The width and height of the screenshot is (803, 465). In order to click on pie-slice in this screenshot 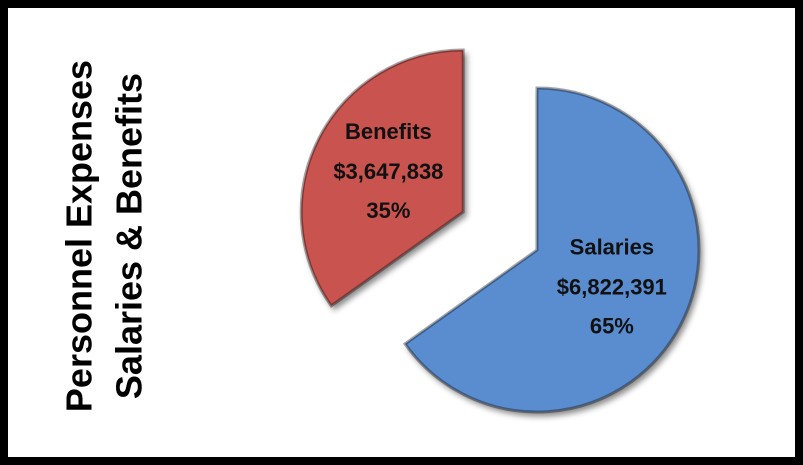, I will do `click(382, 178)`.